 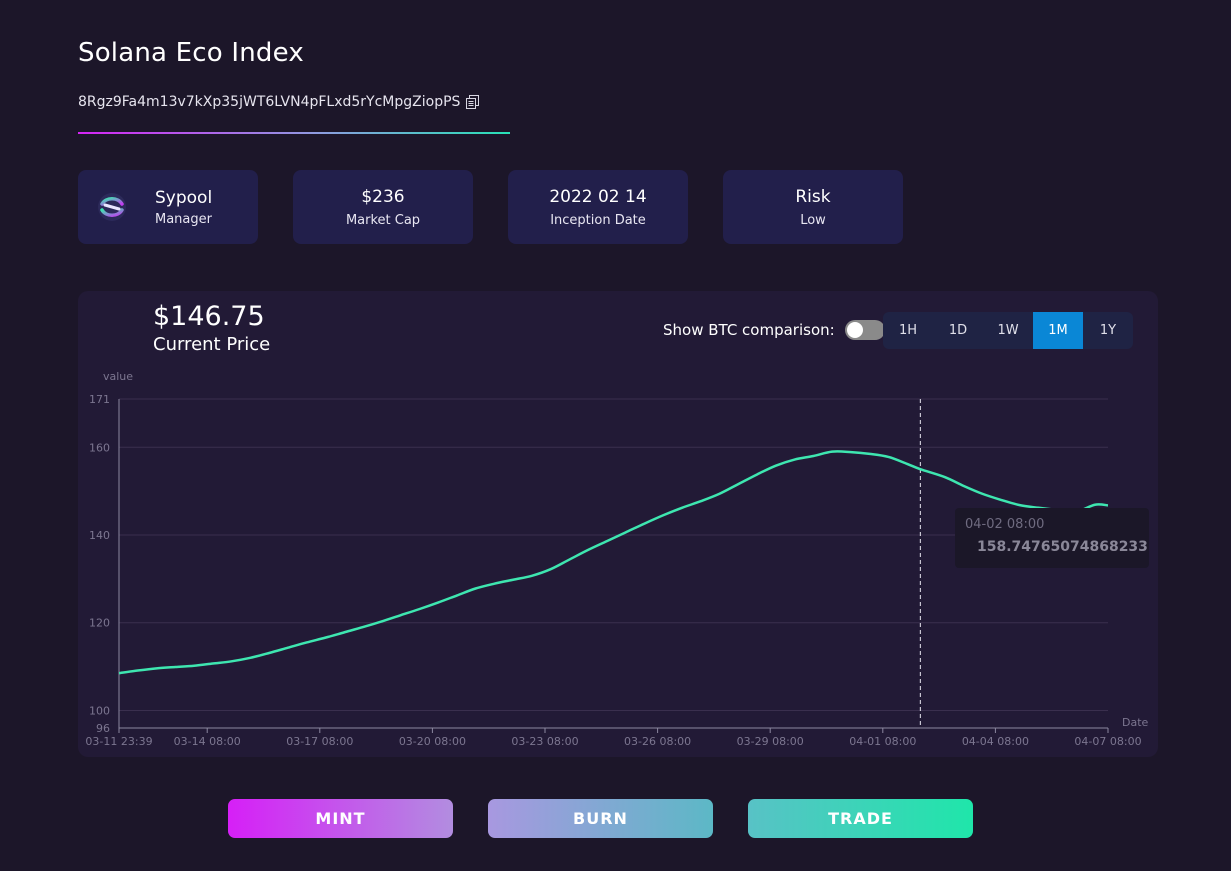 I want to click on current-price: $146.75 Current Price, so click(x=211, y=328).